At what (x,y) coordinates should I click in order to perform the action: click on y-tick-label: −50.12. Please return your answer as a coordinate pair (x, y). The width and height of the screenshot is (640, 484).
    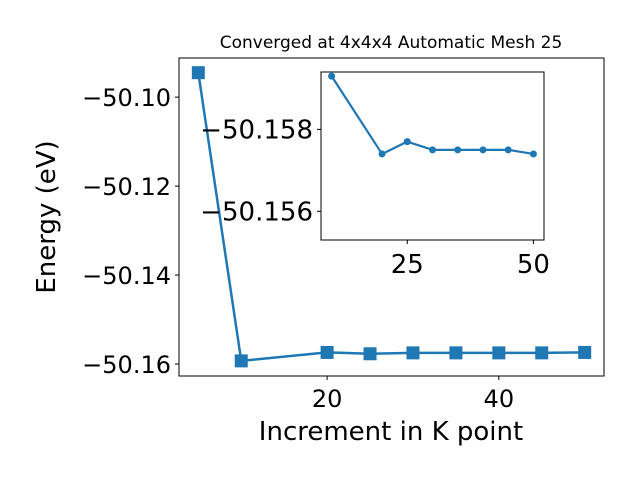
    Looking at the image, I should click on (126, 187).